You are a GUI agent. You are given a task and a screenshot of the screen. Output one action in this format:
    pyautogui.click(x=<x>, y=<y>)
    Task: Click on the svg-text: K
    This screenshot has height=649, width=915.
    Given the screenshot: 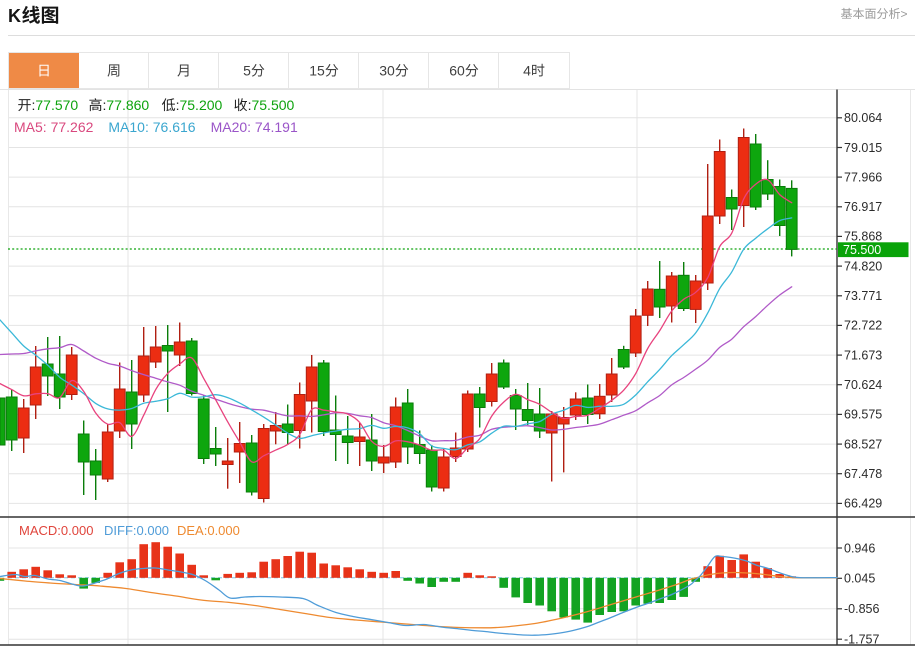 What is the action you would take?
    pyautogui.click(x=14, y=16)
    